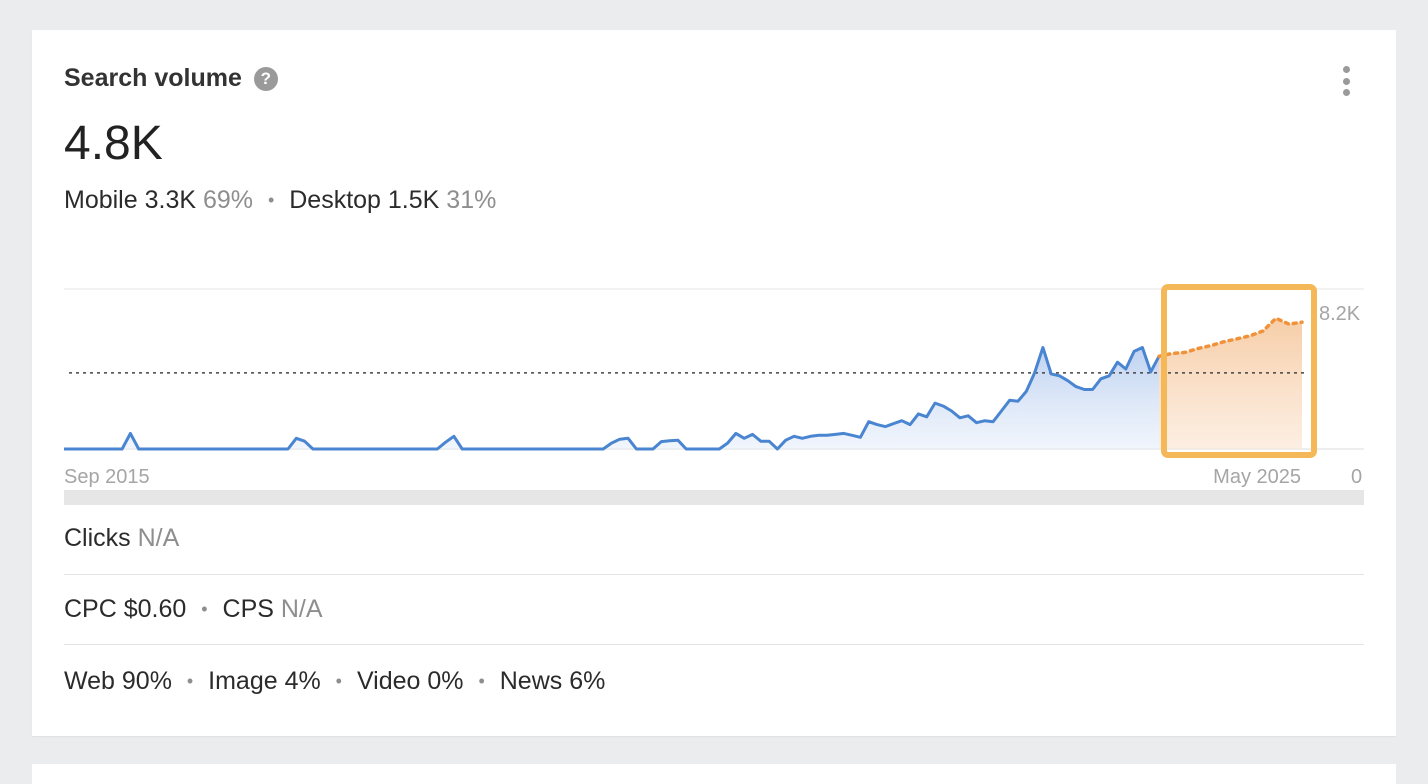 Image resolution: width=1428 pixels, height=784 pixels. I want to click on clicks-row: Clicks N/A, so click(714, 549).